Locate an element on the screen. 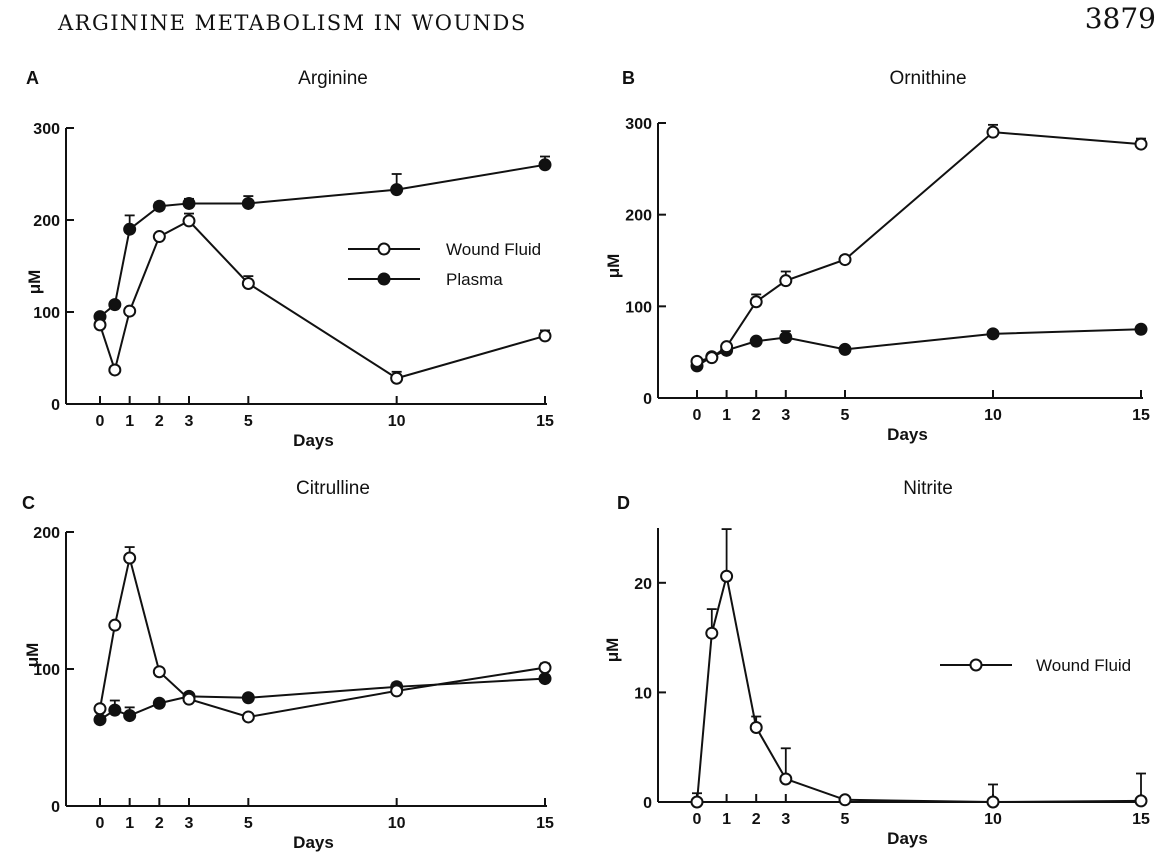  panel-letter: B is located at coordinates (628, 78).